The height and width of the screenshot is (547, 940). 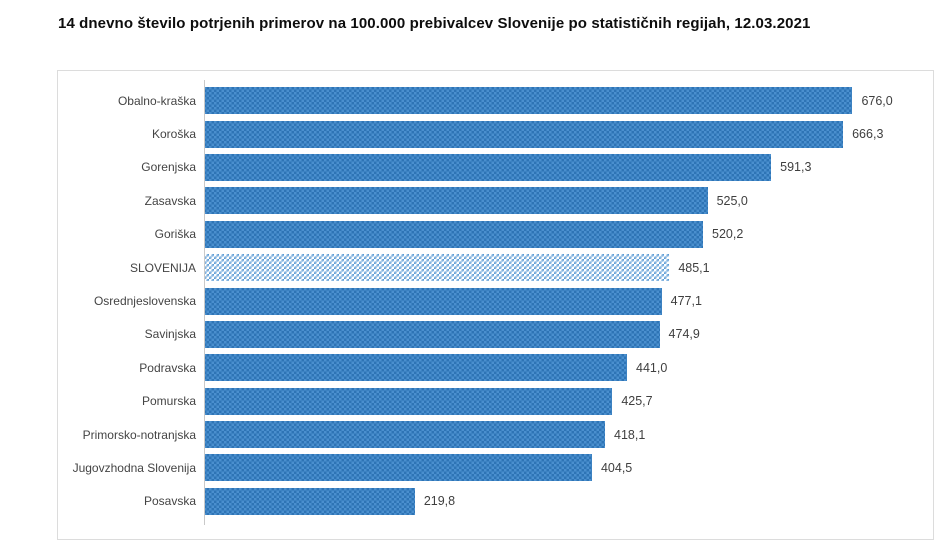 I want to click on bar-track: 425,7, so click(x=568, y=401).